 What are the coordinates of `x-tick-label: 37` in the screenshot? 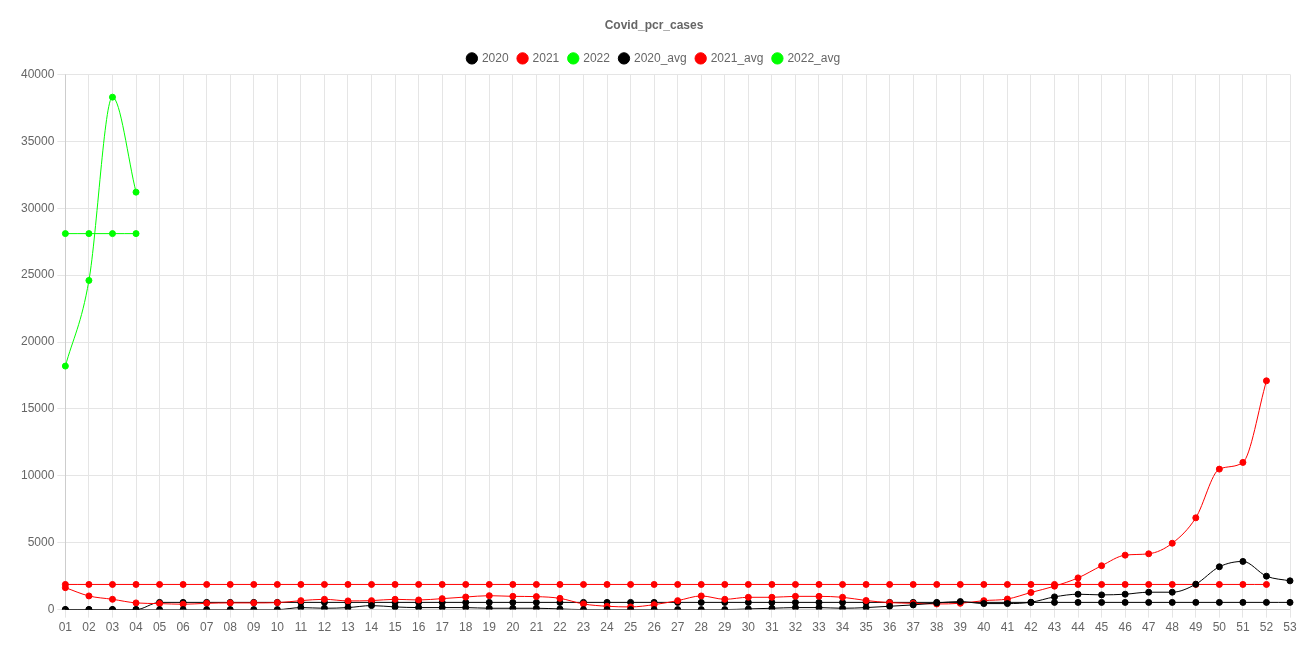 It's located at (913, 627).